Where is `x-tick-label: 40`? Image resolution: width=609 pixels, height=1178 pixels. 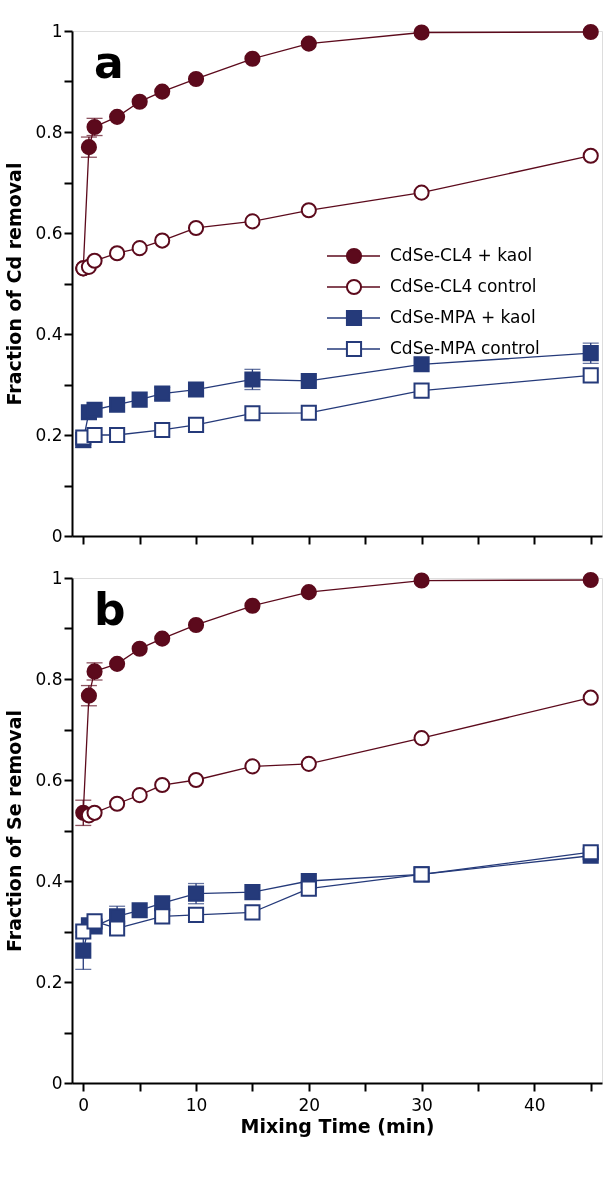 x-tick-label: 40 is located at coordinates (535, 1104).